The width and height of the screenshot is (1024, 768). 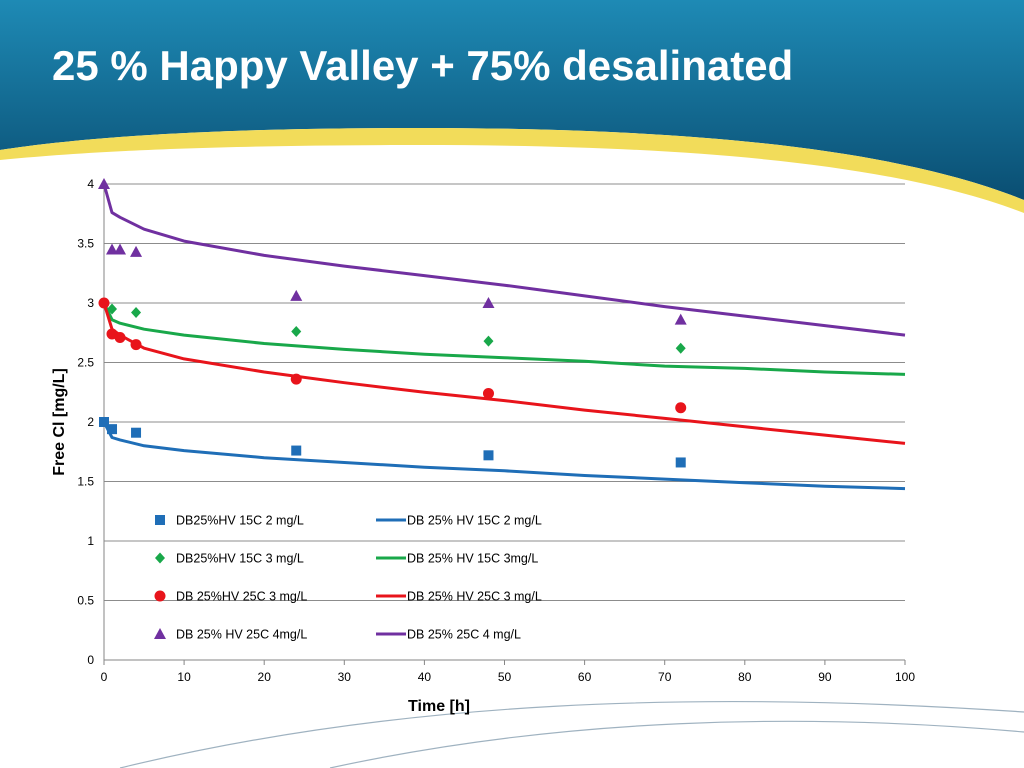 What do you see at coordinates (464, 635) in the screenshot?
I see `legend-label: DB 25% 25C 4 mg/L` at bounding box center [464, 635].